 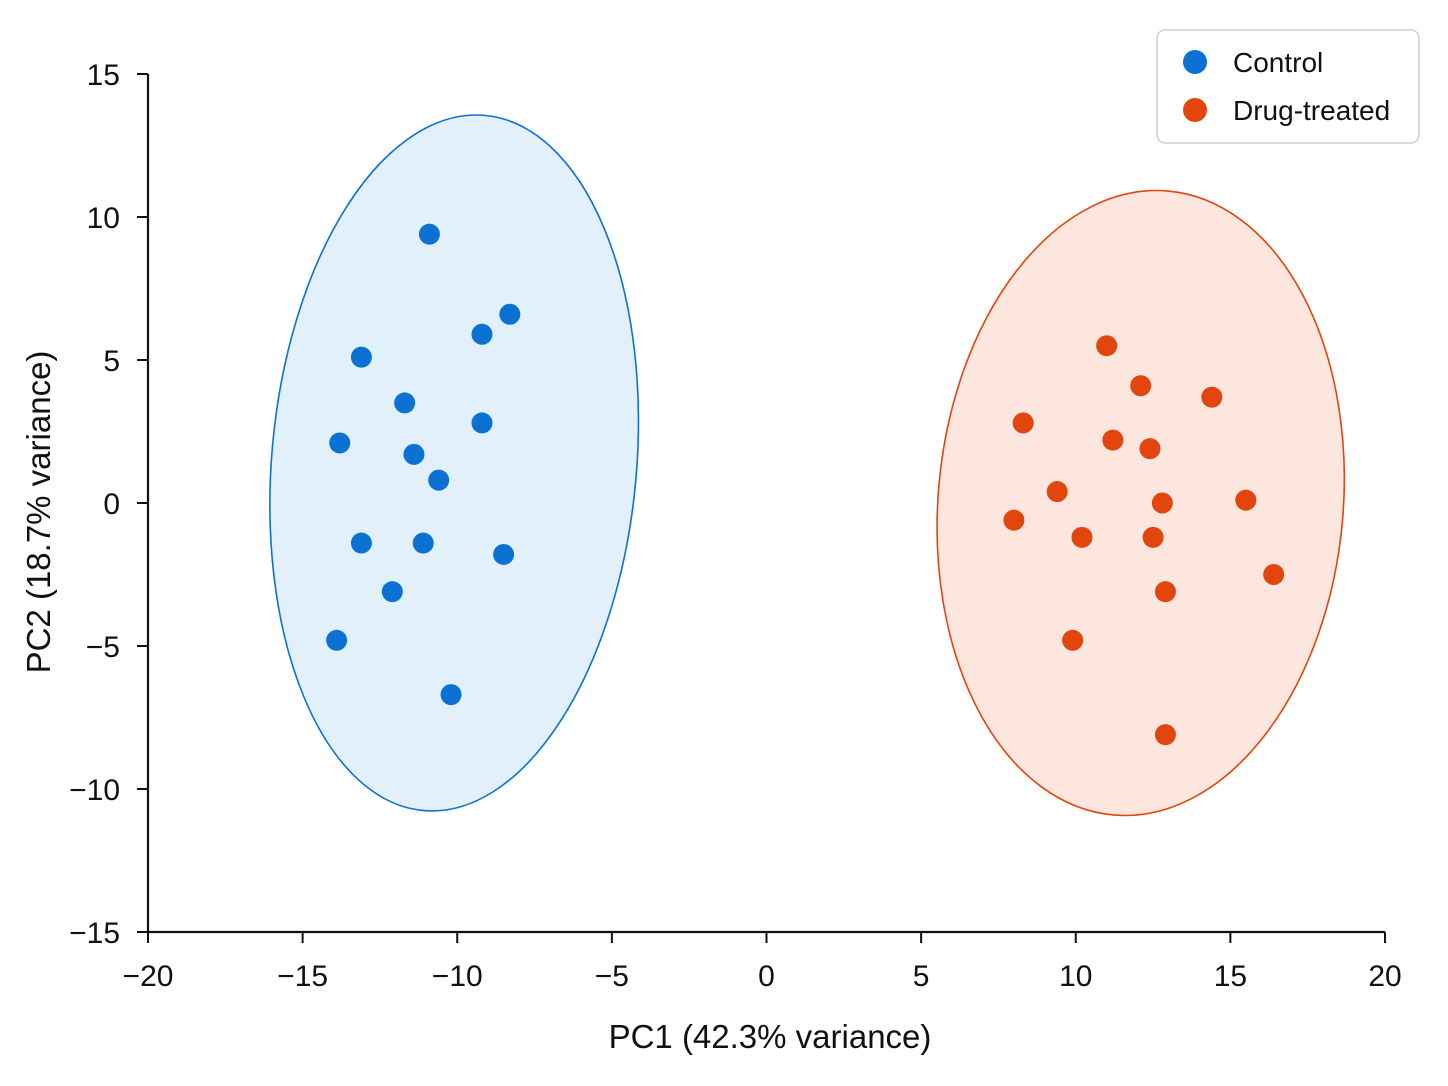 I want to click on y-tick-label-1: −10, so click(x=94, y=790).